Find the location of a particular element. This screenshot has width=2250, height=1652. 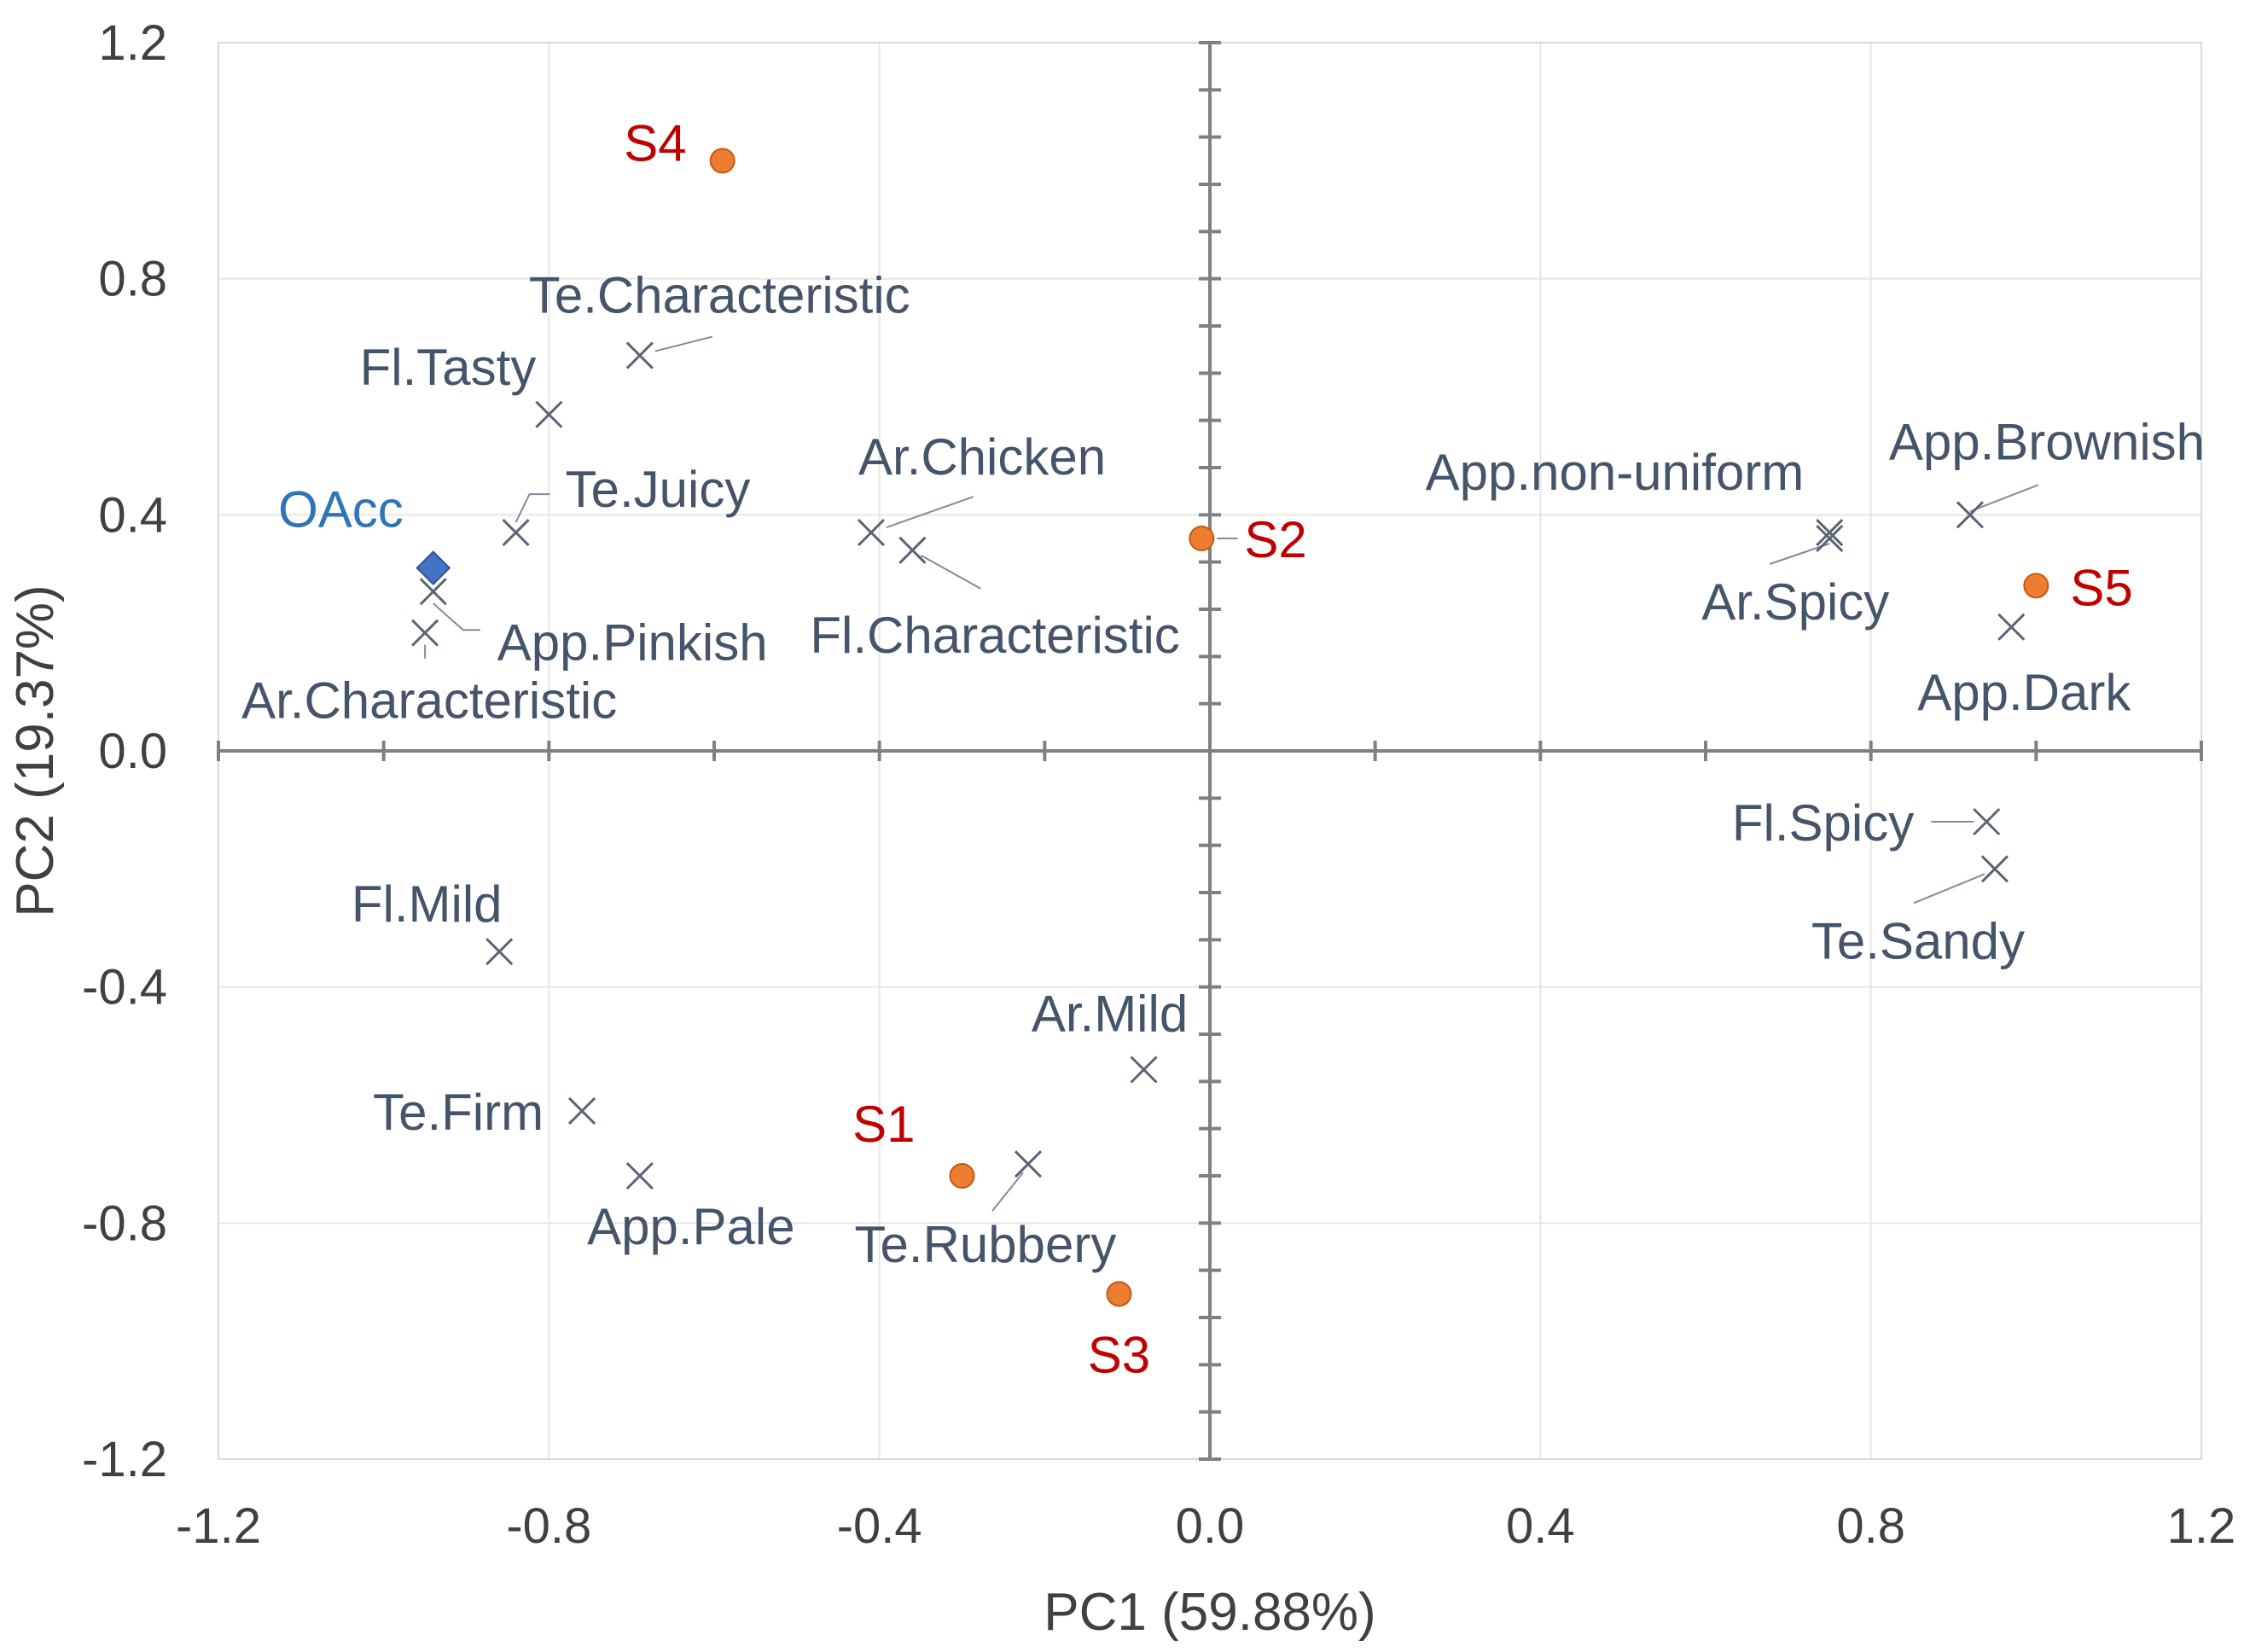

y-tick-label: 0.4 is located at coordinates (132, 515).